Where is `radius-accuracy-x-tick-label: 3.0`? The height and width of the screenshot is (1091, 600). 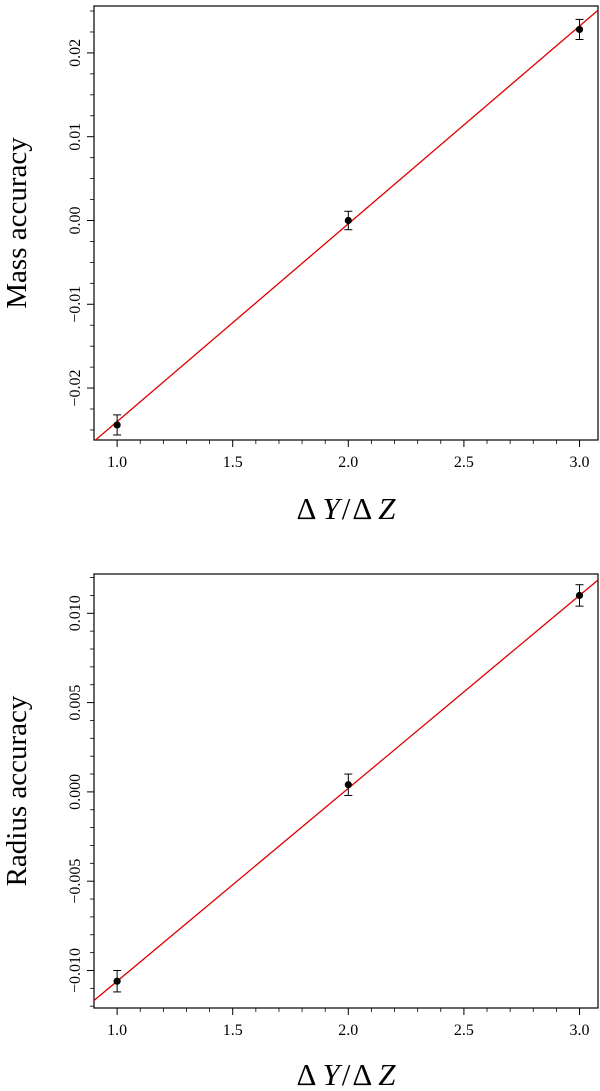 radius-accuracy-x-tick-label: 3.0 is located at coordinates (580, 1030).